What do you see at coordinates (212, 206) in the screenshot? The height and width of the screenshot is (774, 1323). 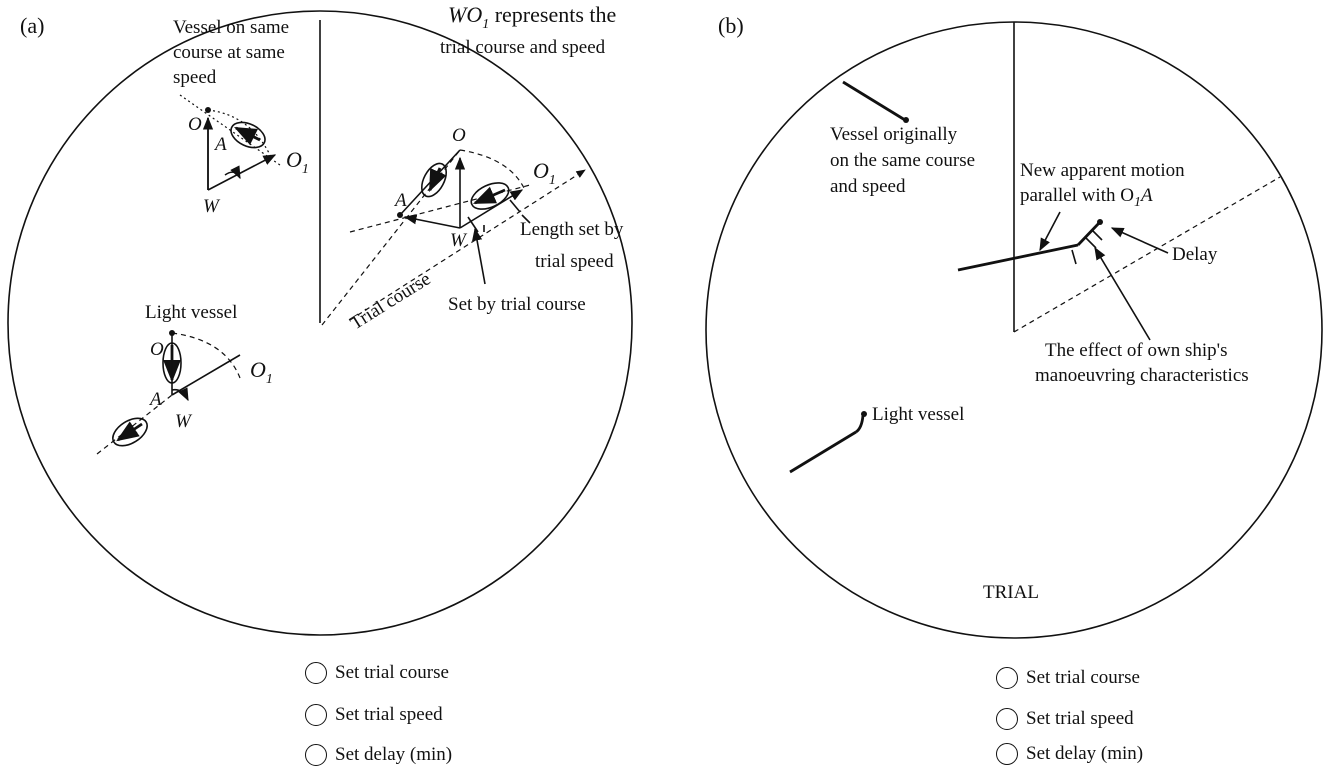 I see `vessel-same-label-w: W` at bounding box center [212, 206].